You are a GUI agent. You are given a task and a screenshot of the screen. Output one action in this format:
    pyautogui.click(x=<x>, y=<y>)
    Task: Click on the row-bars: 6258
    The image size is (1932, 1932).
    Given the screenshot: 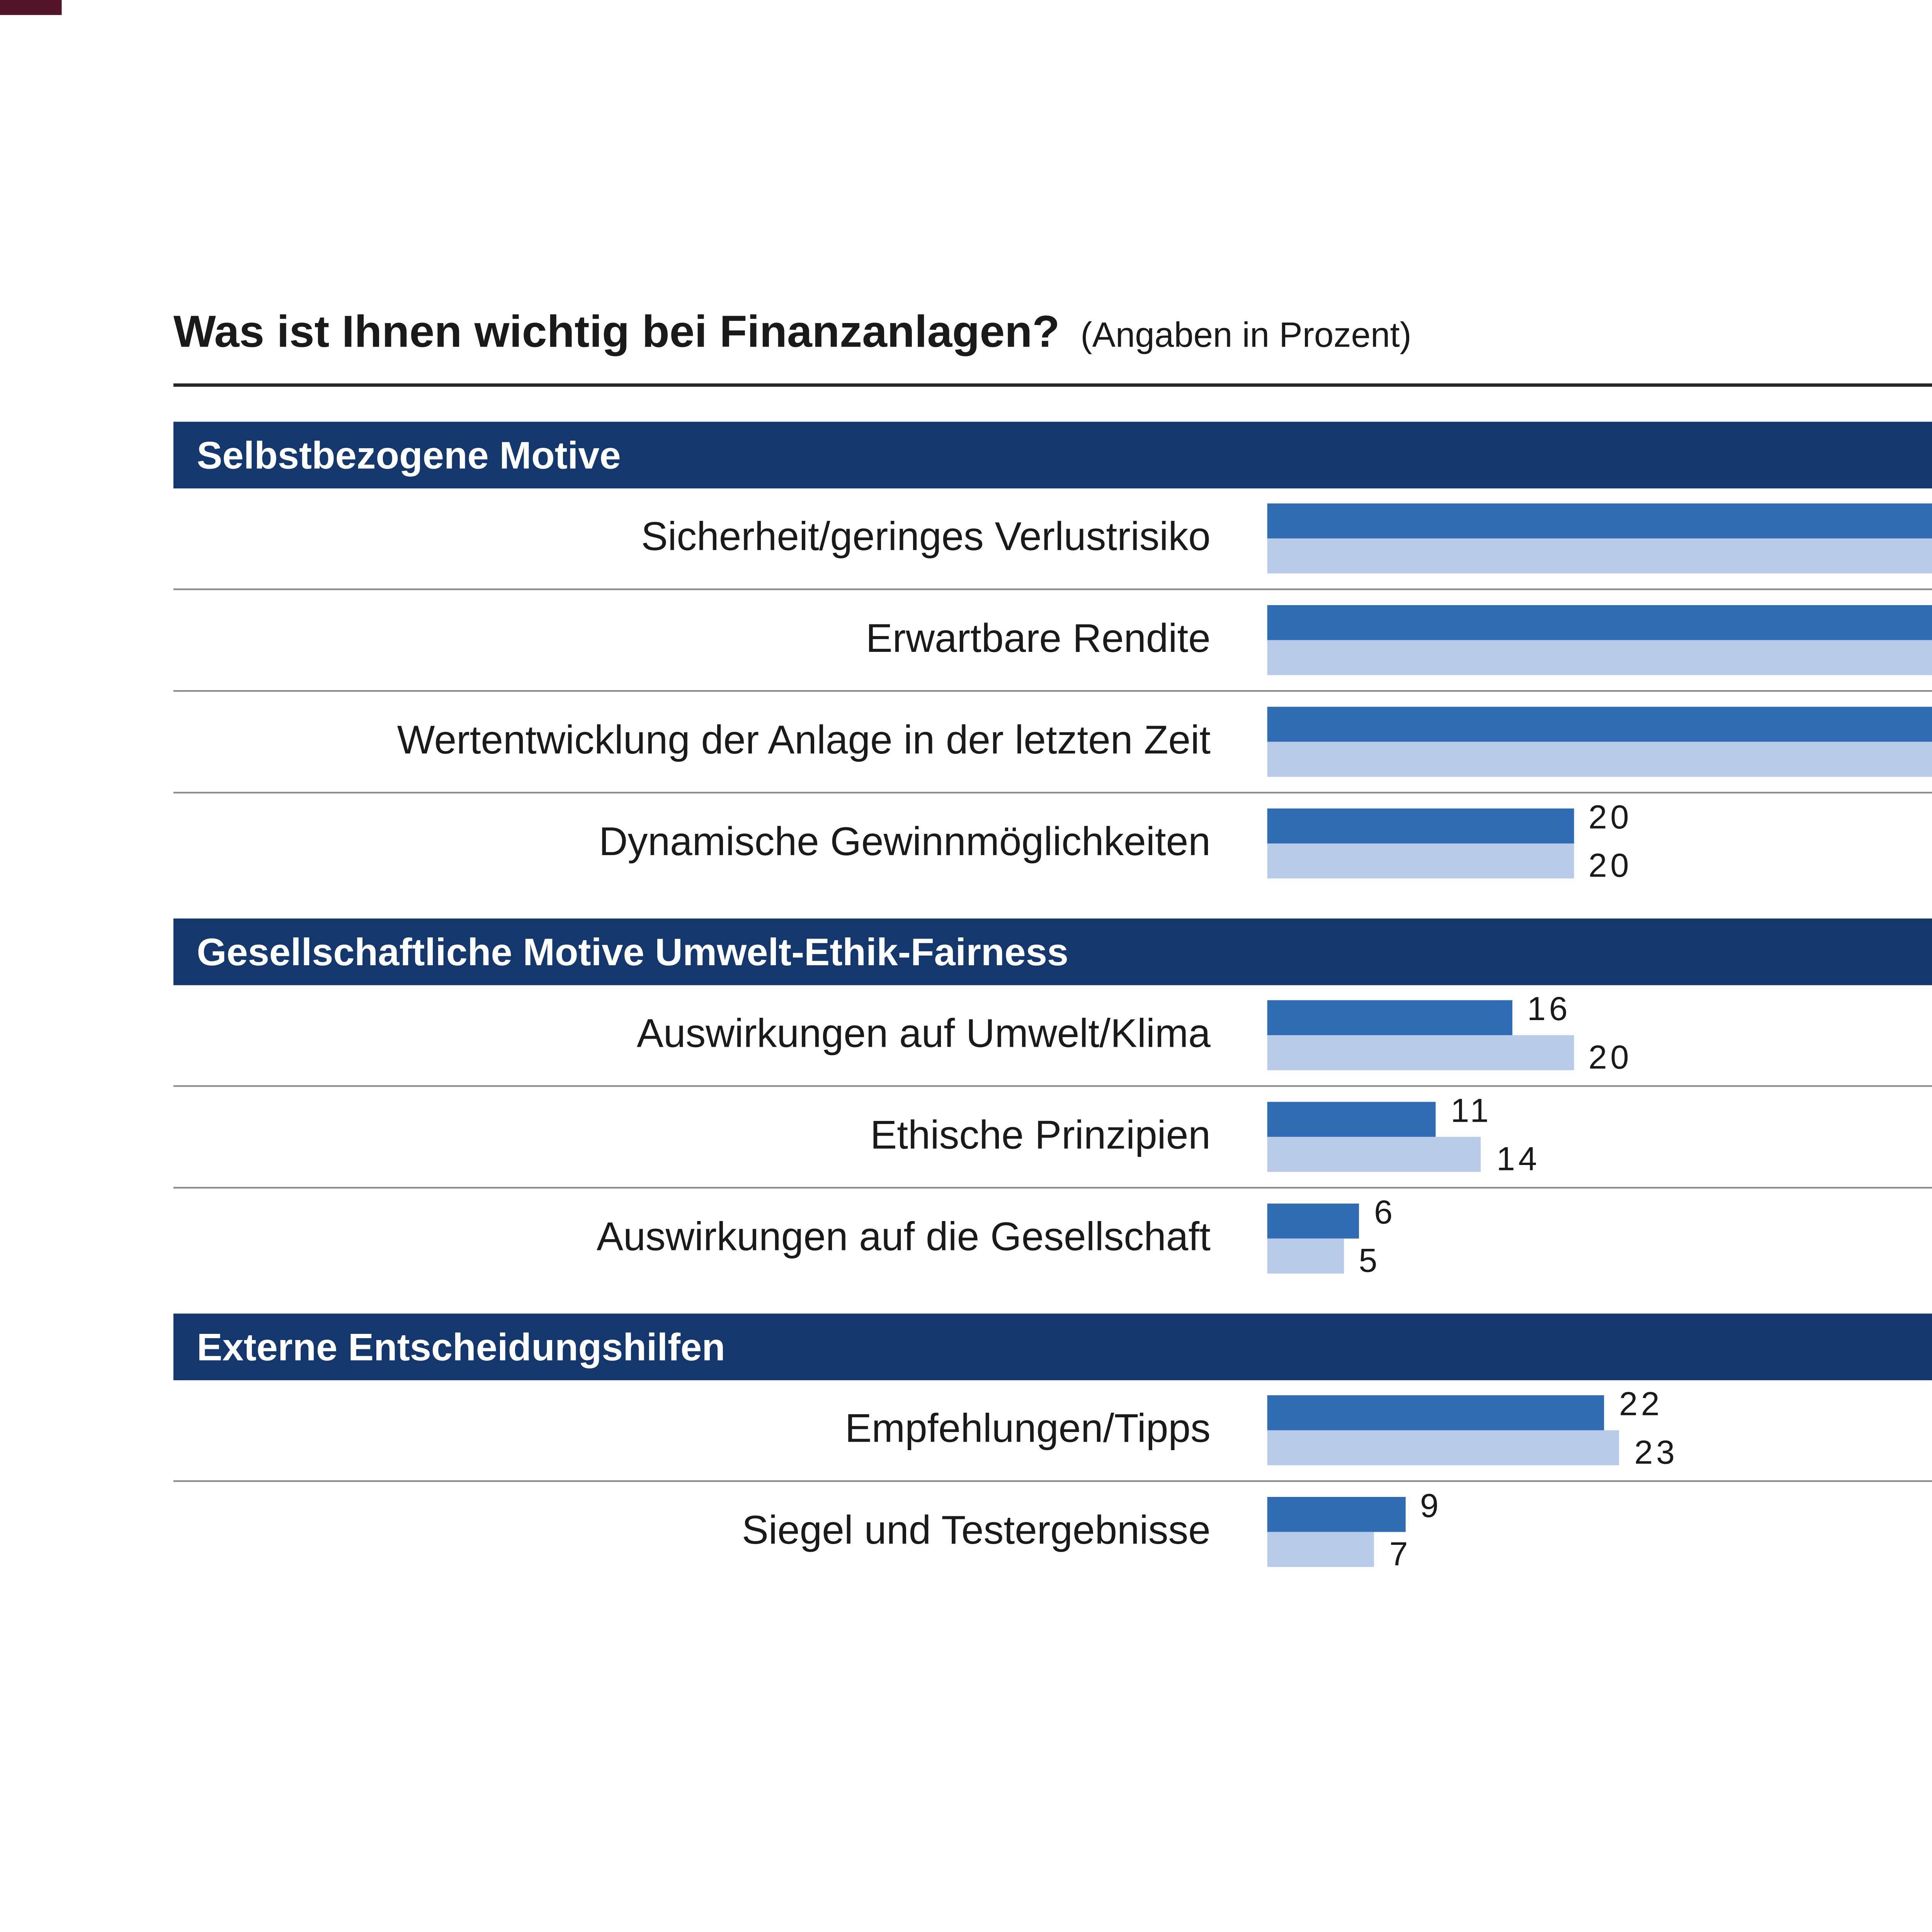 What is the action you would take?
    pyautogui.click(x=1586, y=640)
    